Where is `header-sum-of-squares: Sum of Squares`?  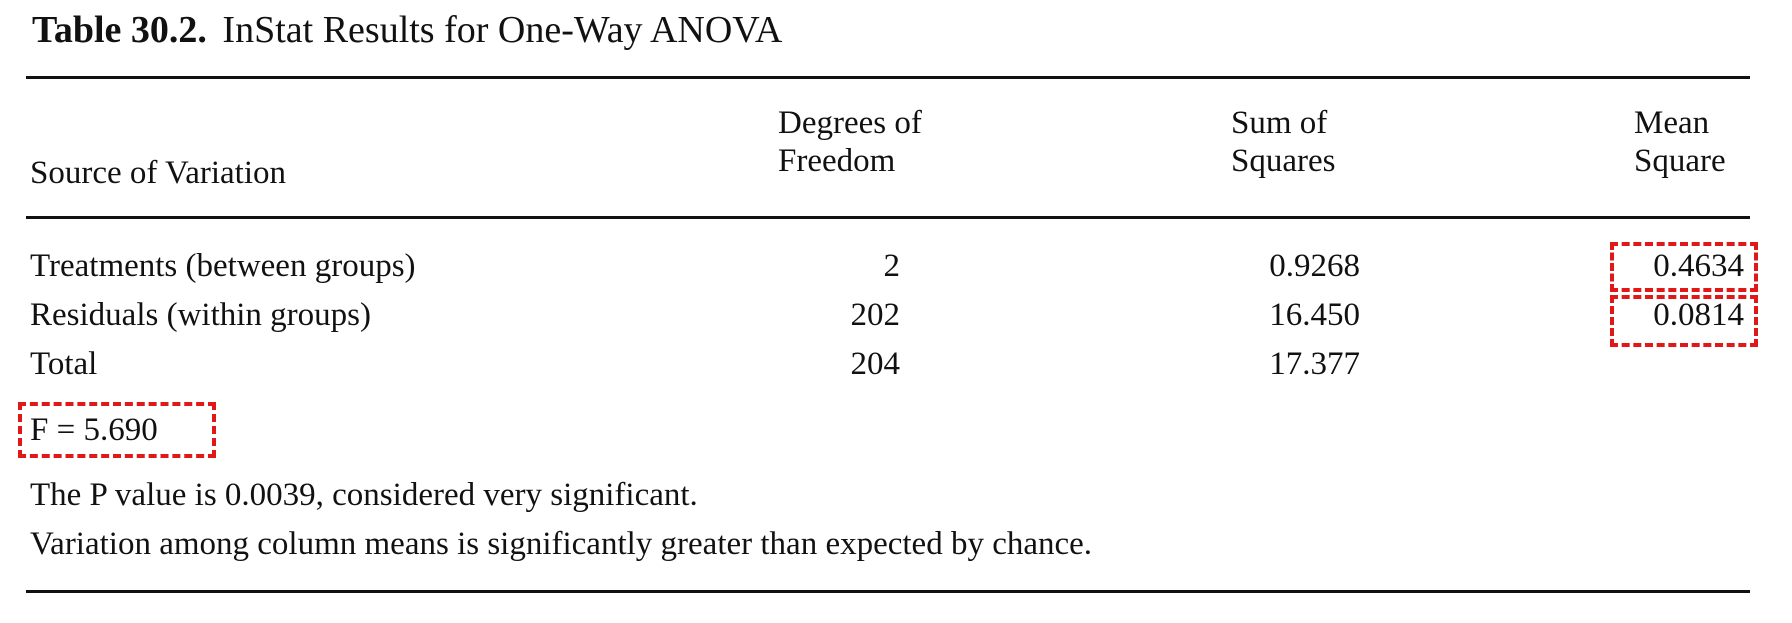
header-sum-of-squares: Sum of Squares is located at coordinates (1283, 142).